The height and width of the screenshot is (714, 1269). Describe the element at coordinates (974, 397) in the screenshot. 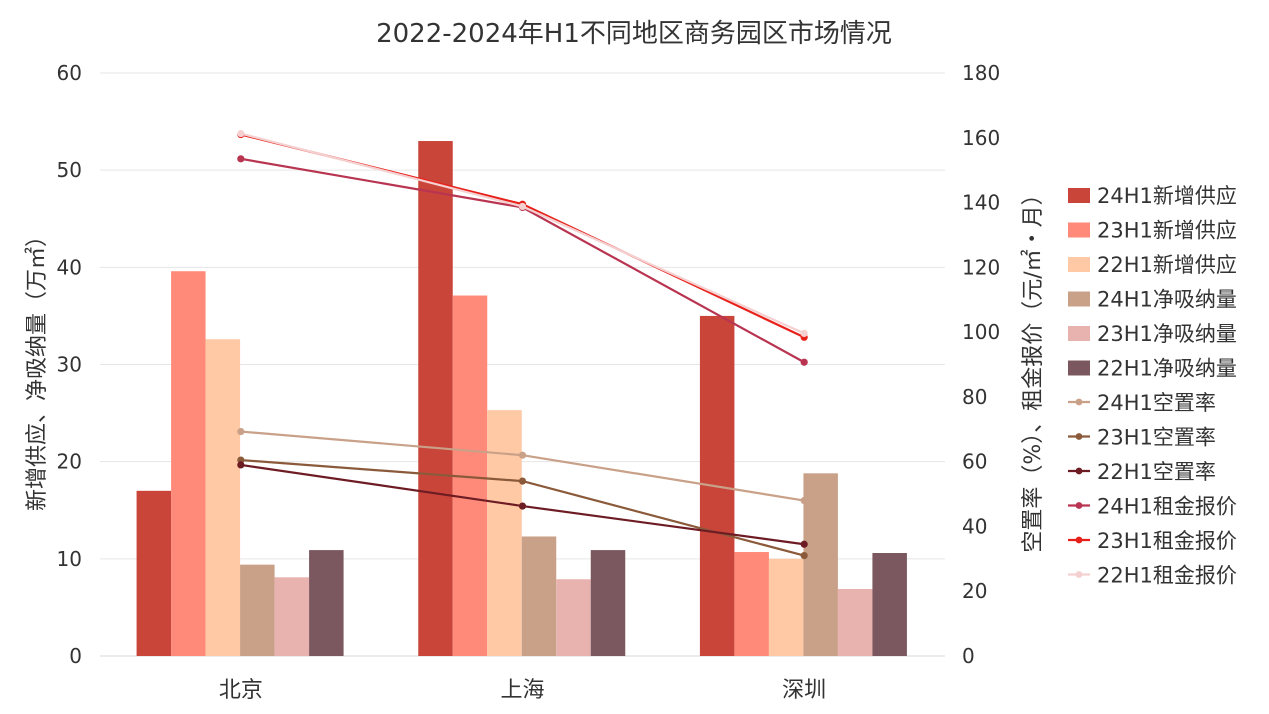

I see `right-tick-label: 80` at that location.